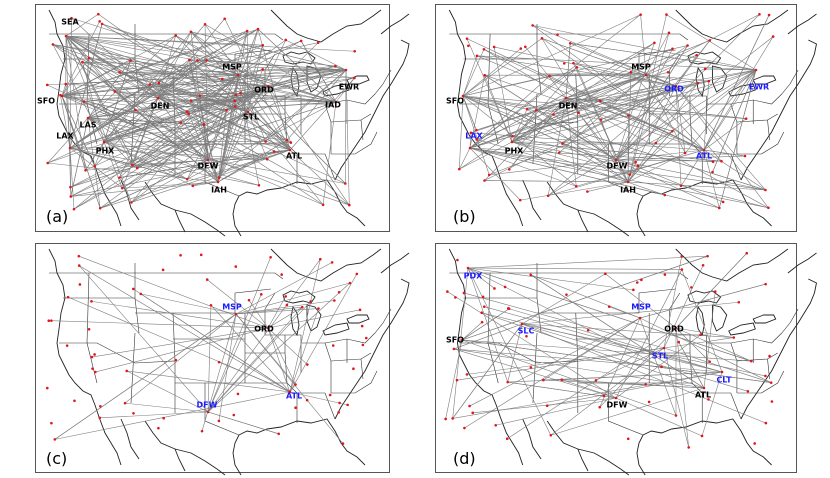 This screenshot has width=830, height=478. Describe the element at coordinates (264, 90) in the screenshot. I see `hub-label-a-2: ORD` at that location.